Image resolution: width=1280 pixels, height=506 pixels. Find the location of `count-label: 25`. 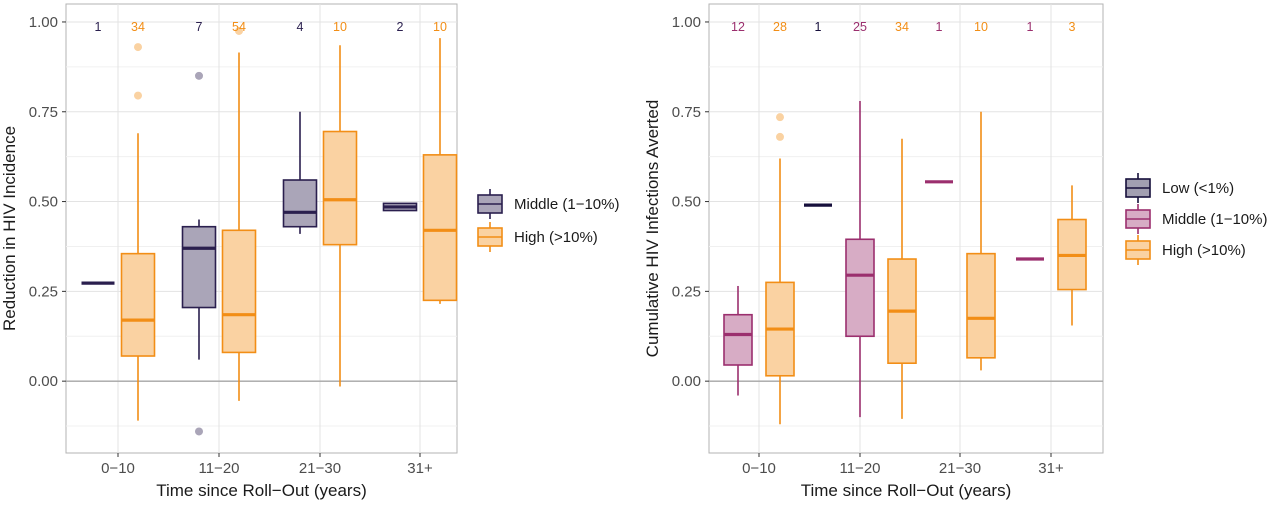

count-label: 25 is located at coordinates (860, 27).